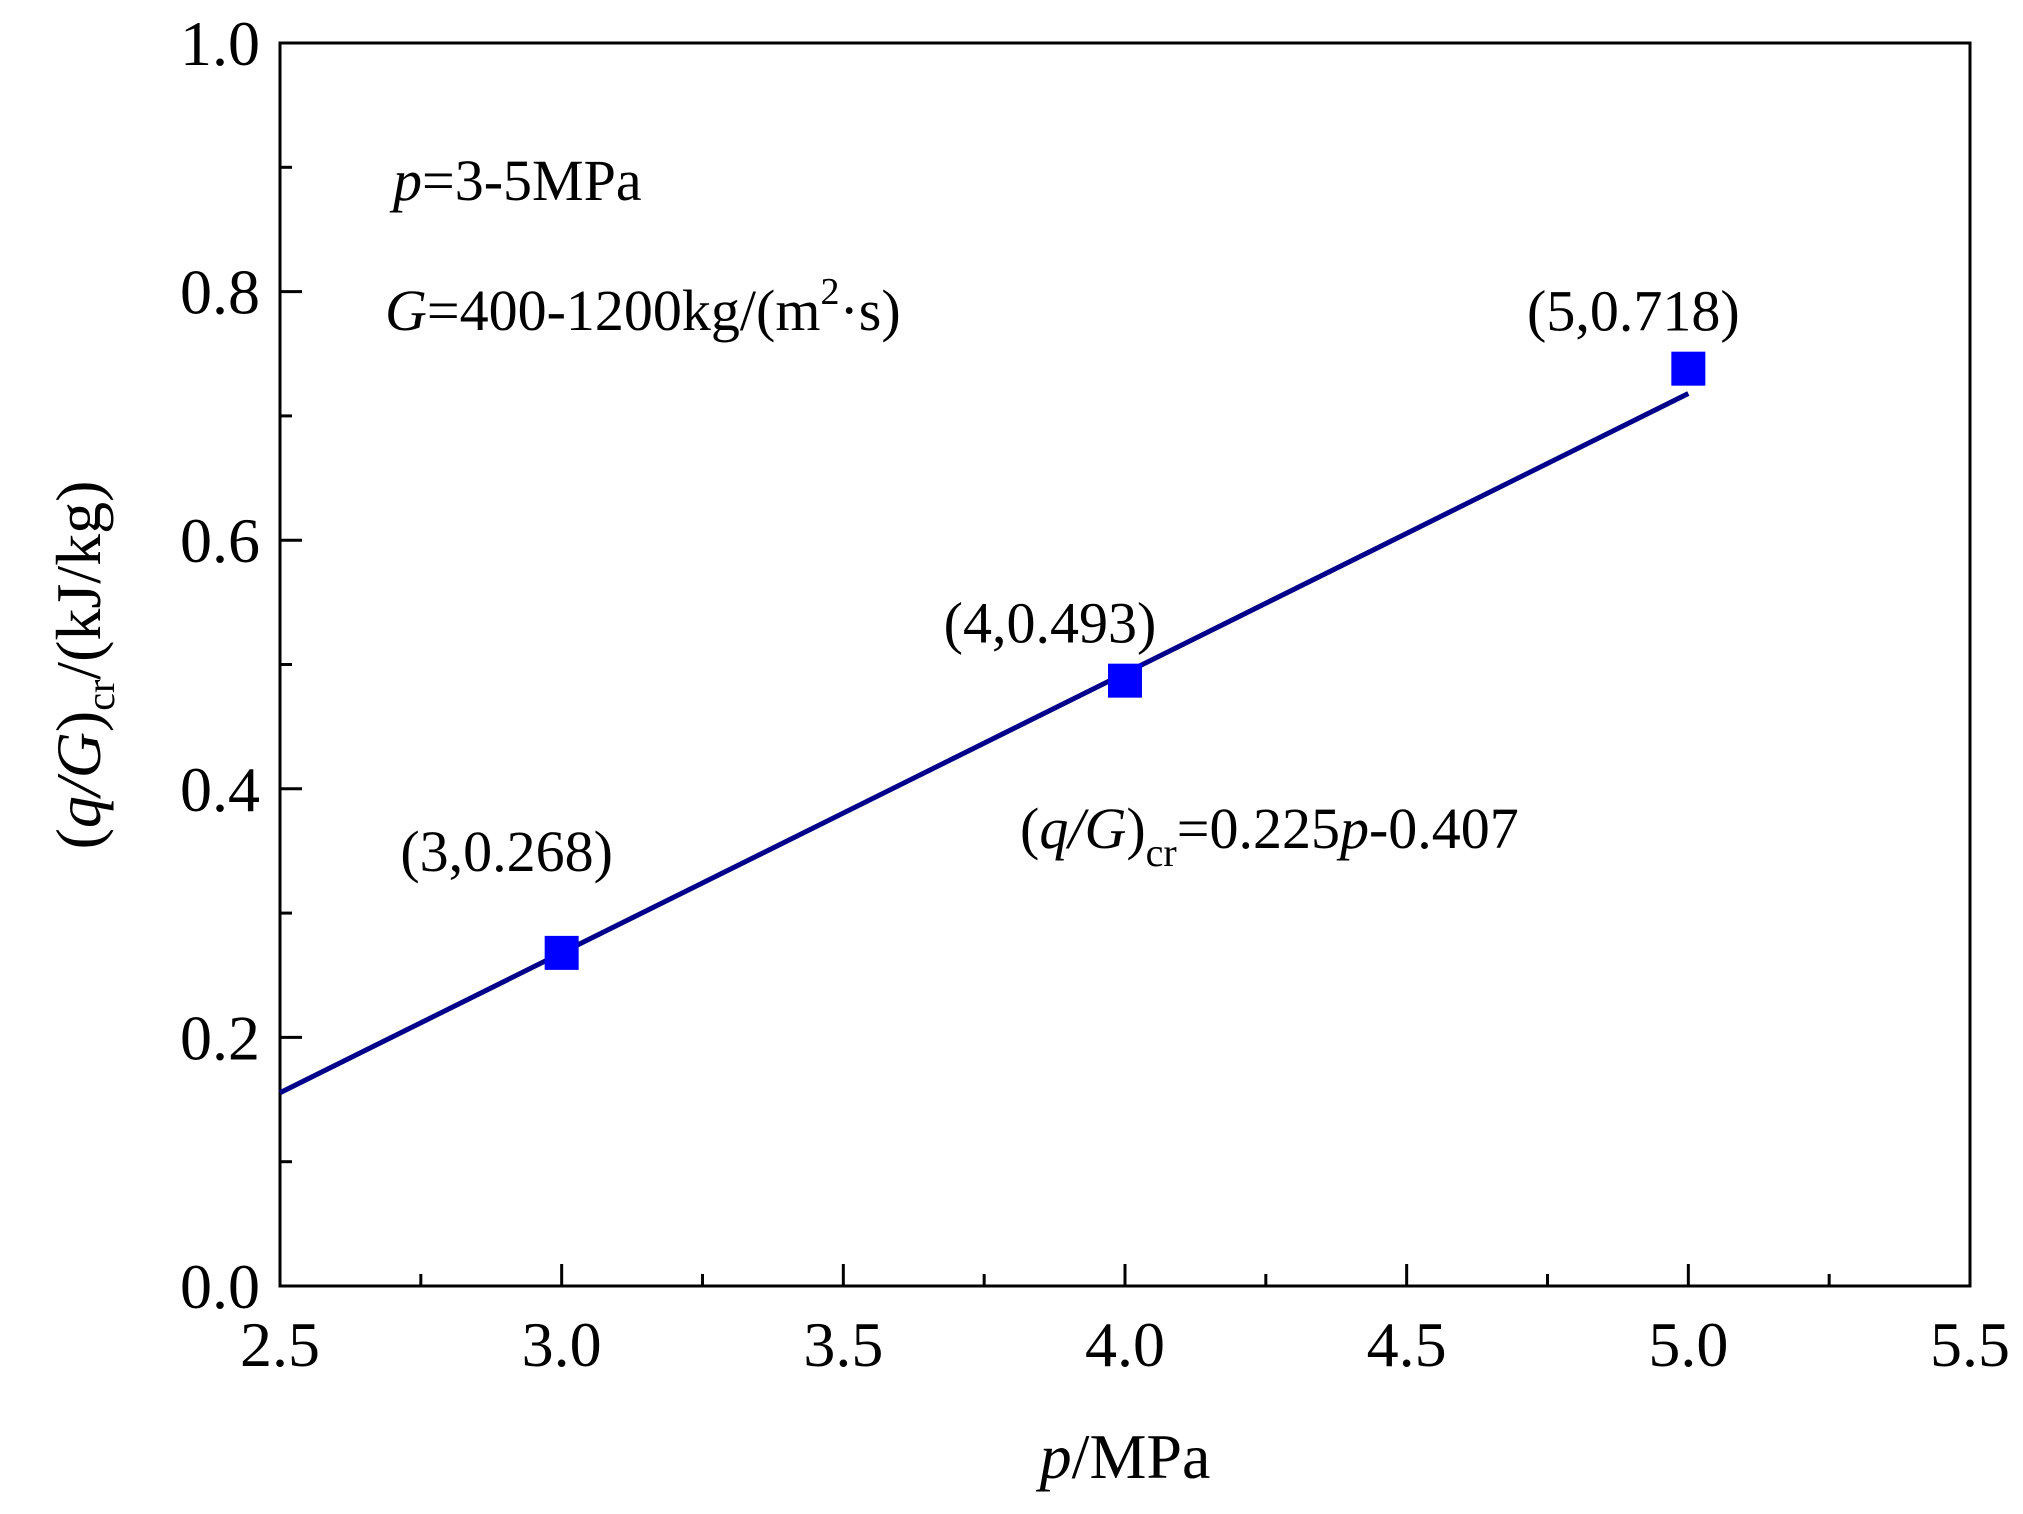 This screenshot has width=2023, height=1514. What do you see at coordinates (843, 1344) in the screenshot?
I see `x-tick-label: 3.5` at bounding box center [843, 1344].